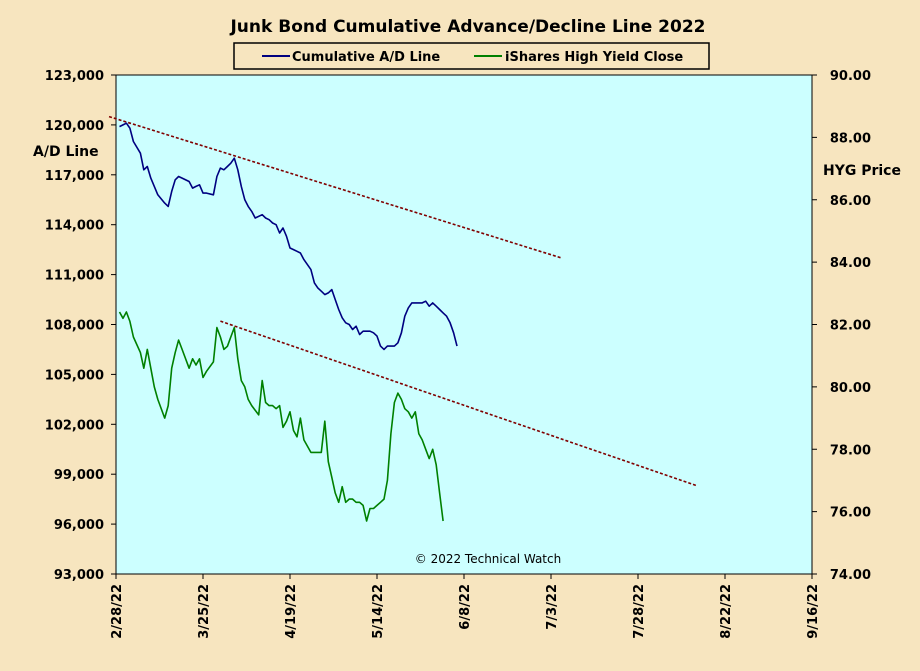  What do you see at coordinates (79, 525) in the screenshot?
I see `y-left-tick-label: 96,000` at bounding box center [79, 525].